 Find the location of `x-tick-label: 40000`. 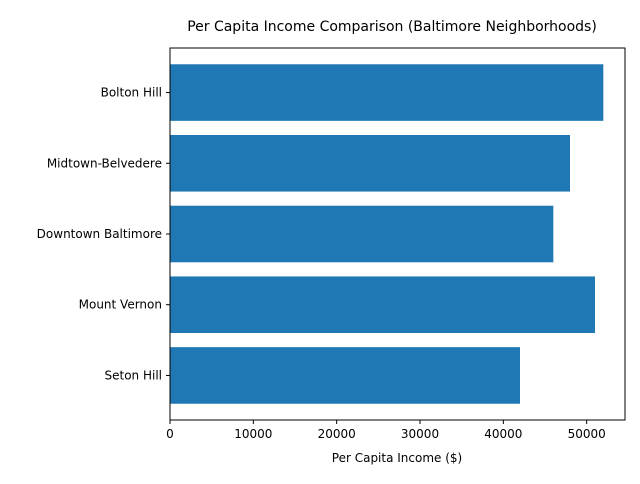

x-tick-label: 40000 is located at coordinates (503, 434).